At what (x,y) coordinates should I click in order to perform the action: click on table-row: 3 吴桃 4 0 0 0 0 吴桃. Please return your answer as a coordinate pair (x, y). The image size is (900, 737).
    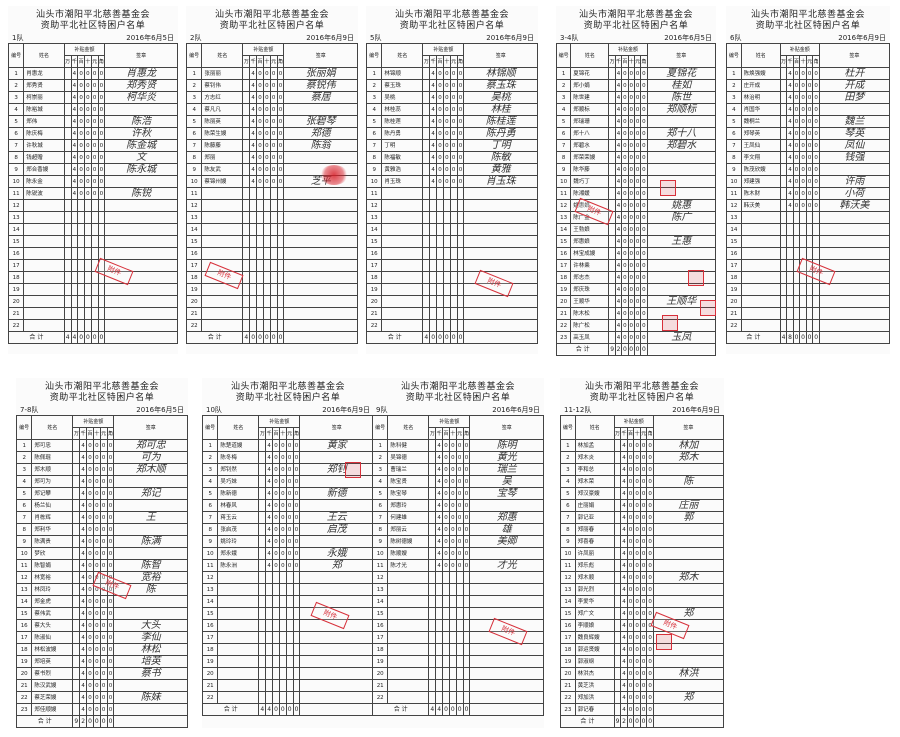
    Looking at the image, I should click on (451, 97).